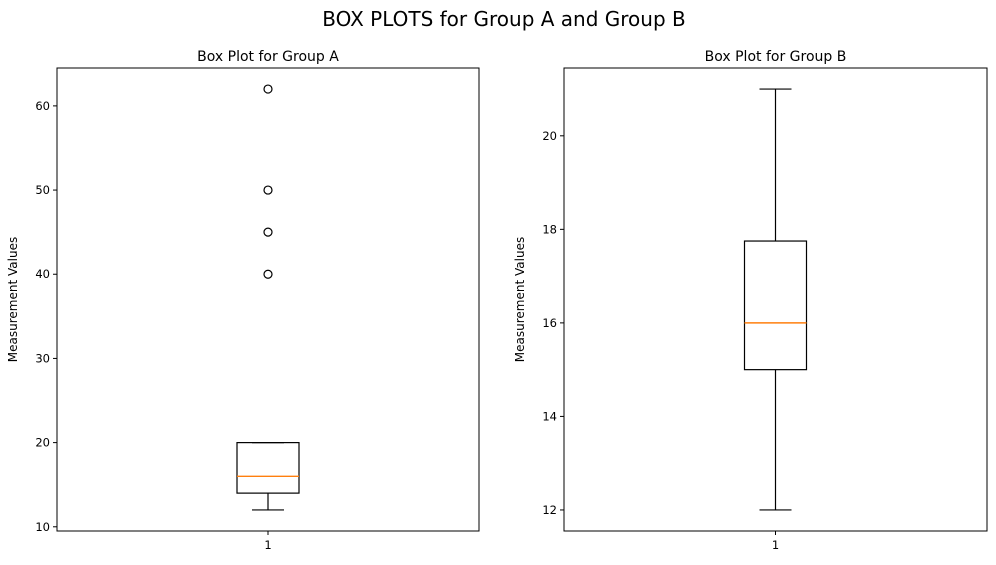 The image size is (996, 565). What do you see at coordinates (42, 106) in the screenshot?
I see `y-tick-label: 60` at bounding box center [42, 106].